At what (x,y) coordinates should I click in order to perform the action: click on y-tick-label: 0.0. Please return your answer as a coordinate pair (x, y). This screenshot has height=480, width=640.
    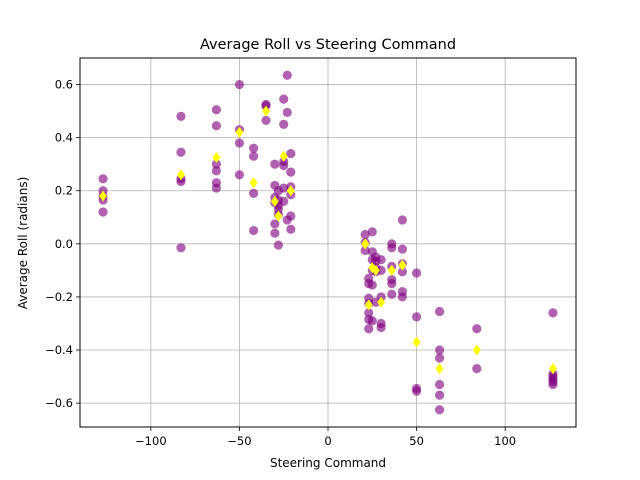
    Looking at the image, I should click on (64, 244).